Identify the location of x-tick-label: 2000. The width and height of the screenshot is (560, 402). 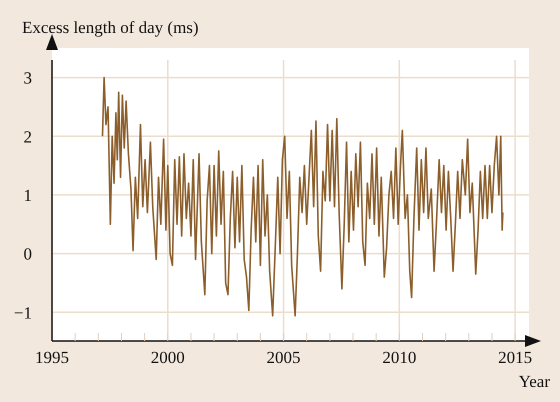
(167, 358).